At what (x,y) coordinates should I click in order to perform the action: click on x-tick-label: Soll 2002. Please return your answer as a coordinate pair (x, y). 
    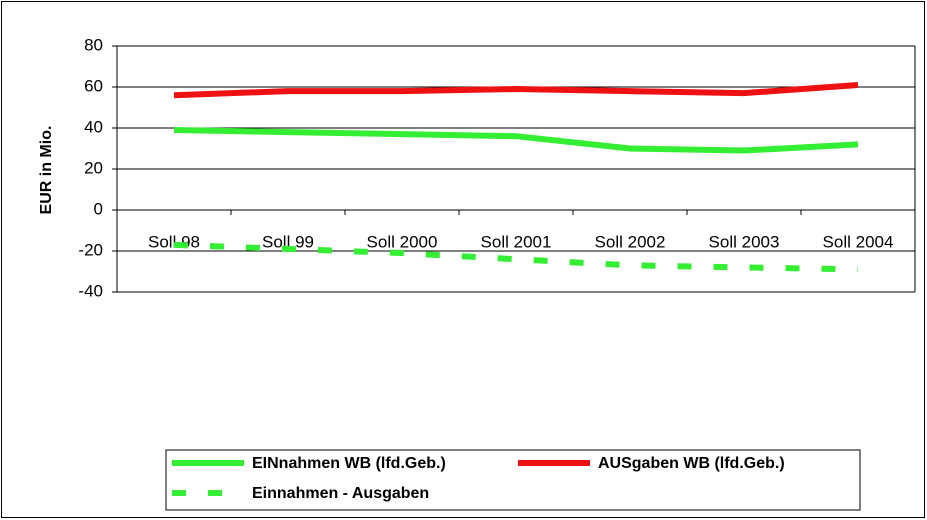
    Looking at the image, I should click on (630, 241).